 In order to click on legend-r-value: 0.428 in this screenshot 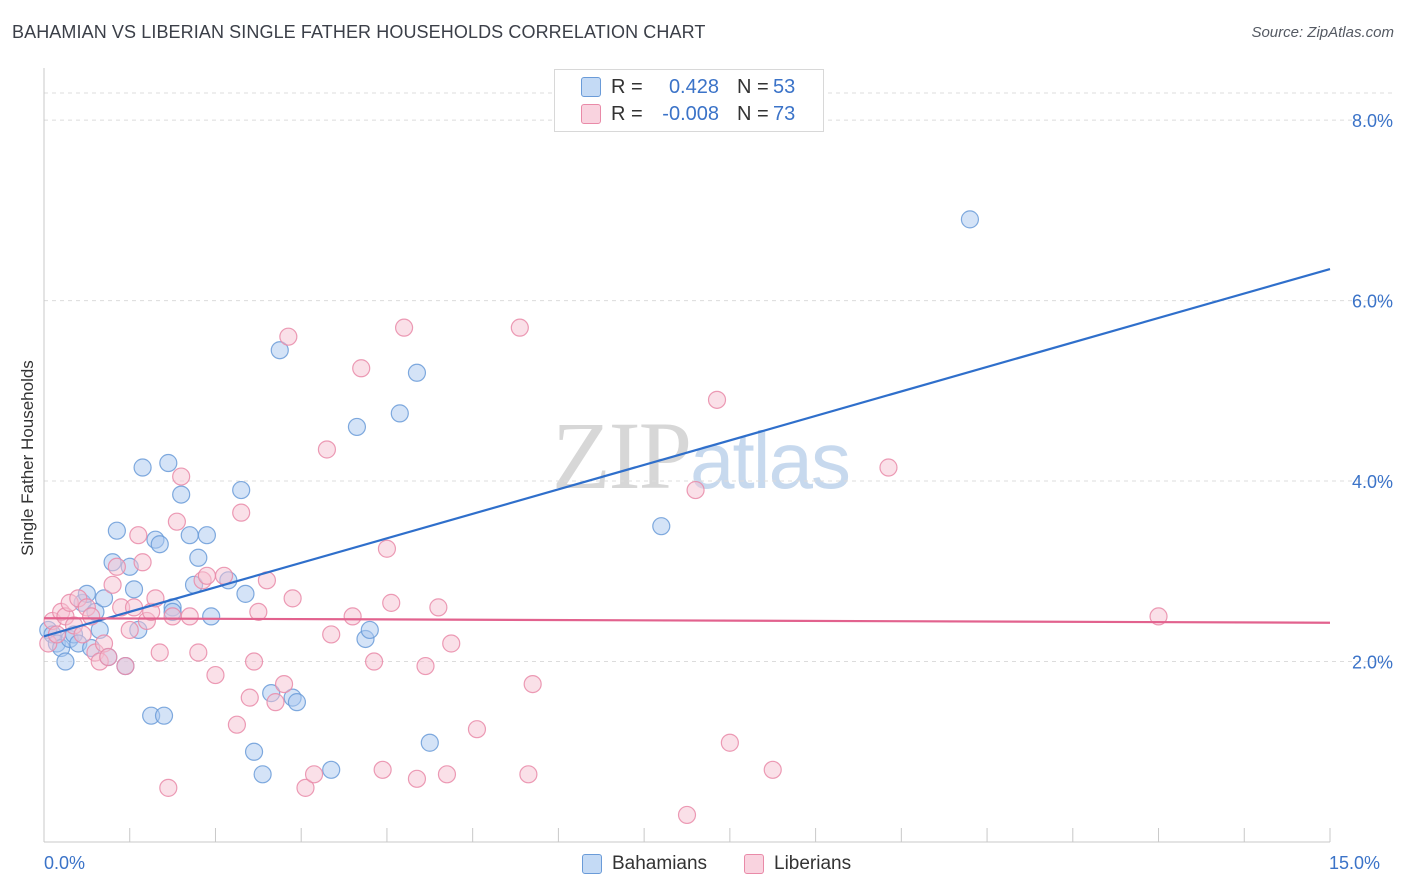, I will do `click(693, 86)`.